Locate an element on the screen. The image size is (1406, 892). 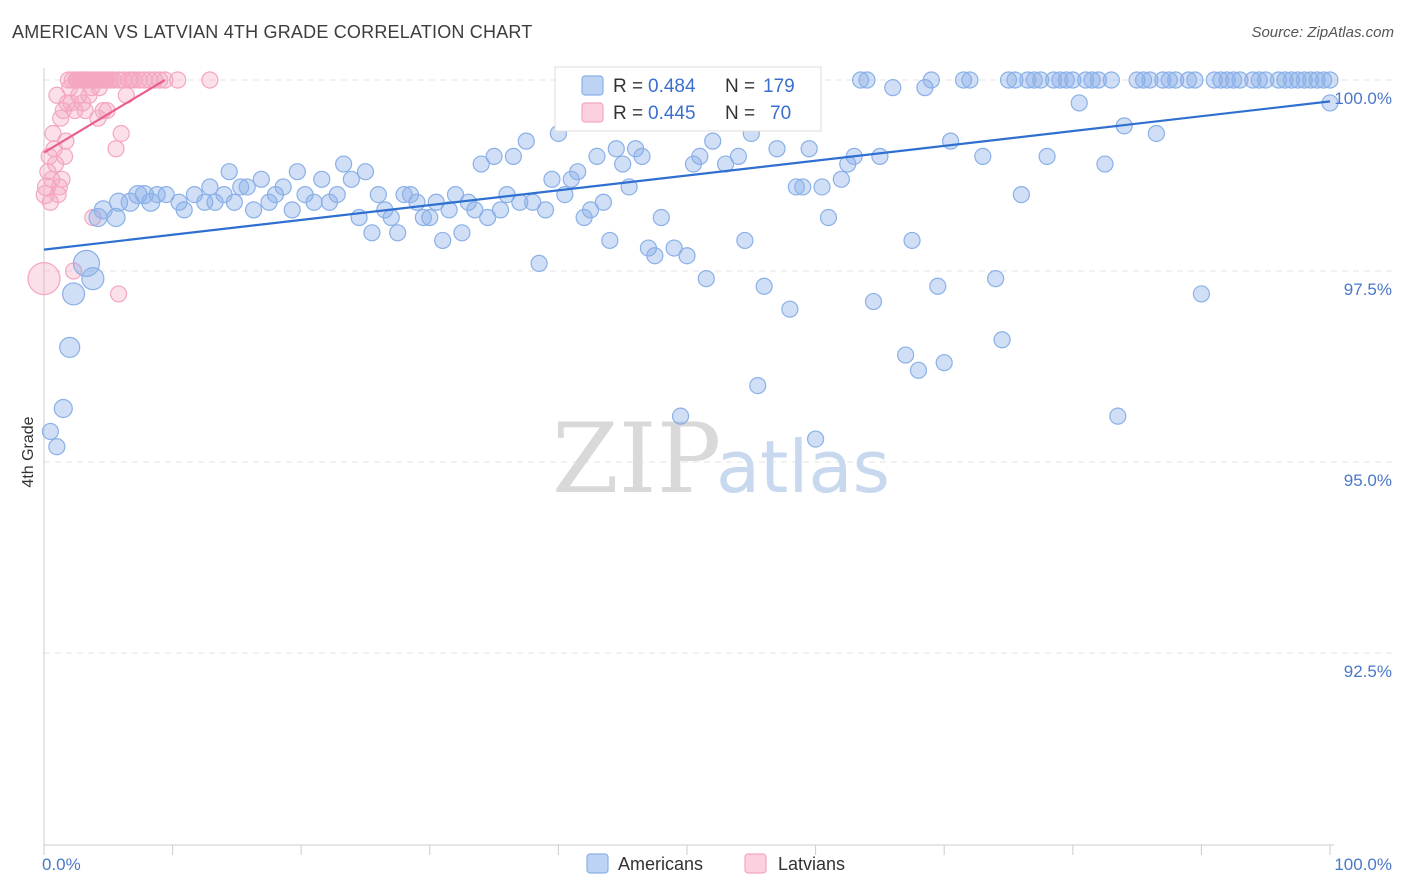
americans-swatch is located at coordinates (592, 85).